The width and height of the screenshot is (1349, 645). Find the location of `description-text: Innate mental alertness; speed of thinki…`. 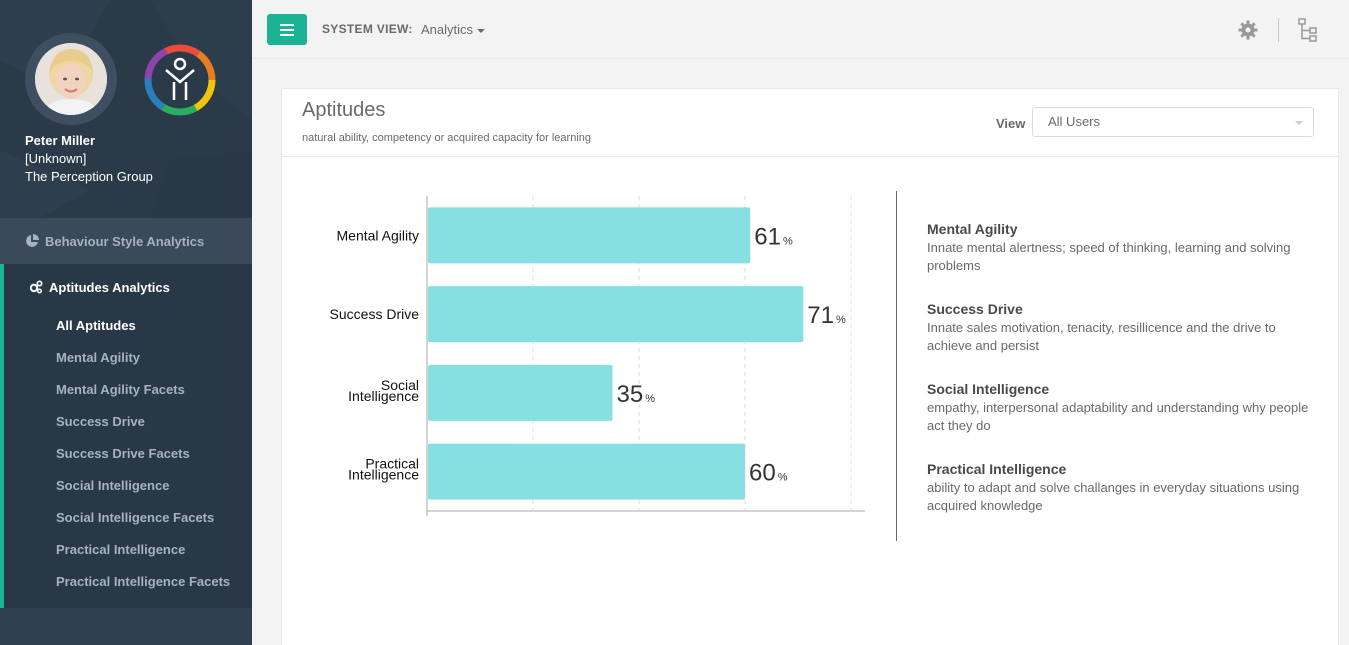

description-text: Innate mental alertness; speed of thinki… is located at coordinates (1109, 256).